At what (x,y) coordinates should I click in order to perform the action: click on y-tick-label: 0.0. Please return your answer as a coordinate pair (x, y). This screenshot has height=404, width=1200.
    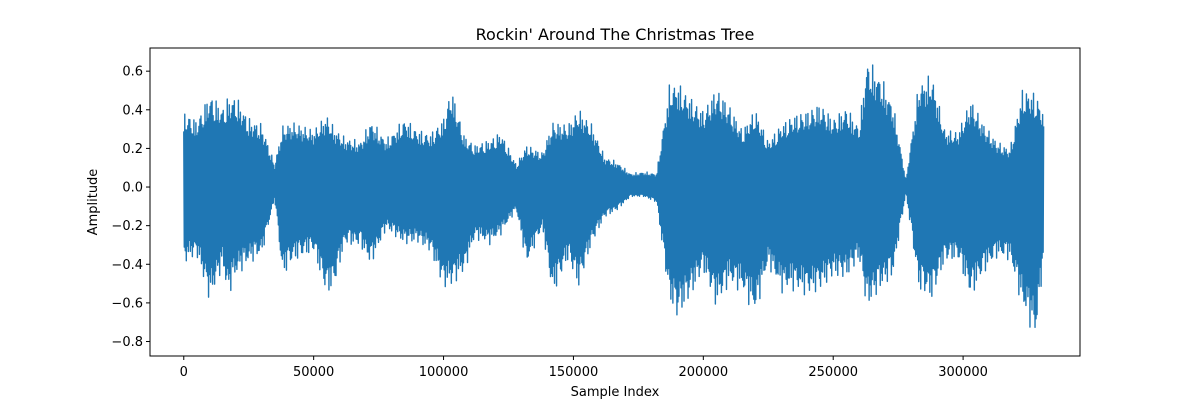
    Looking at the image, I should click on (132, 188).